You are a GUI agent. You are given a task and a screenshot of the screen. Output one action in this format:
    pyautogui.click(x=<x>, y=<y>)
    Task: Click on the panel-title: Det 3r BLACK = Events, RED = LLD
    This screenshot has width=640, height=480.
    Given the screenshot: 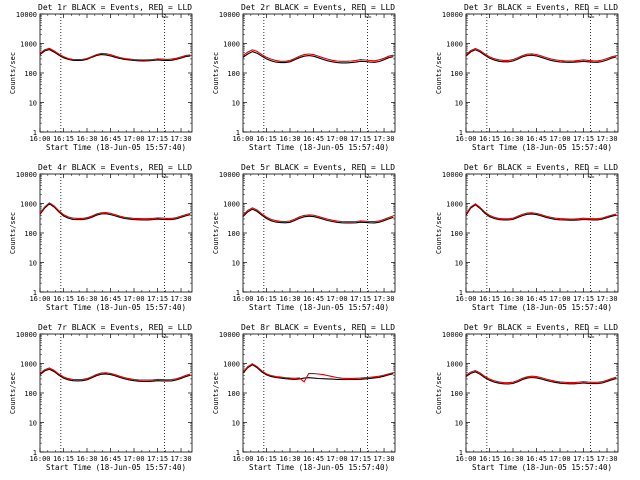 What is the action you would take?
    pyautogui.click(x=541, y=7)
    